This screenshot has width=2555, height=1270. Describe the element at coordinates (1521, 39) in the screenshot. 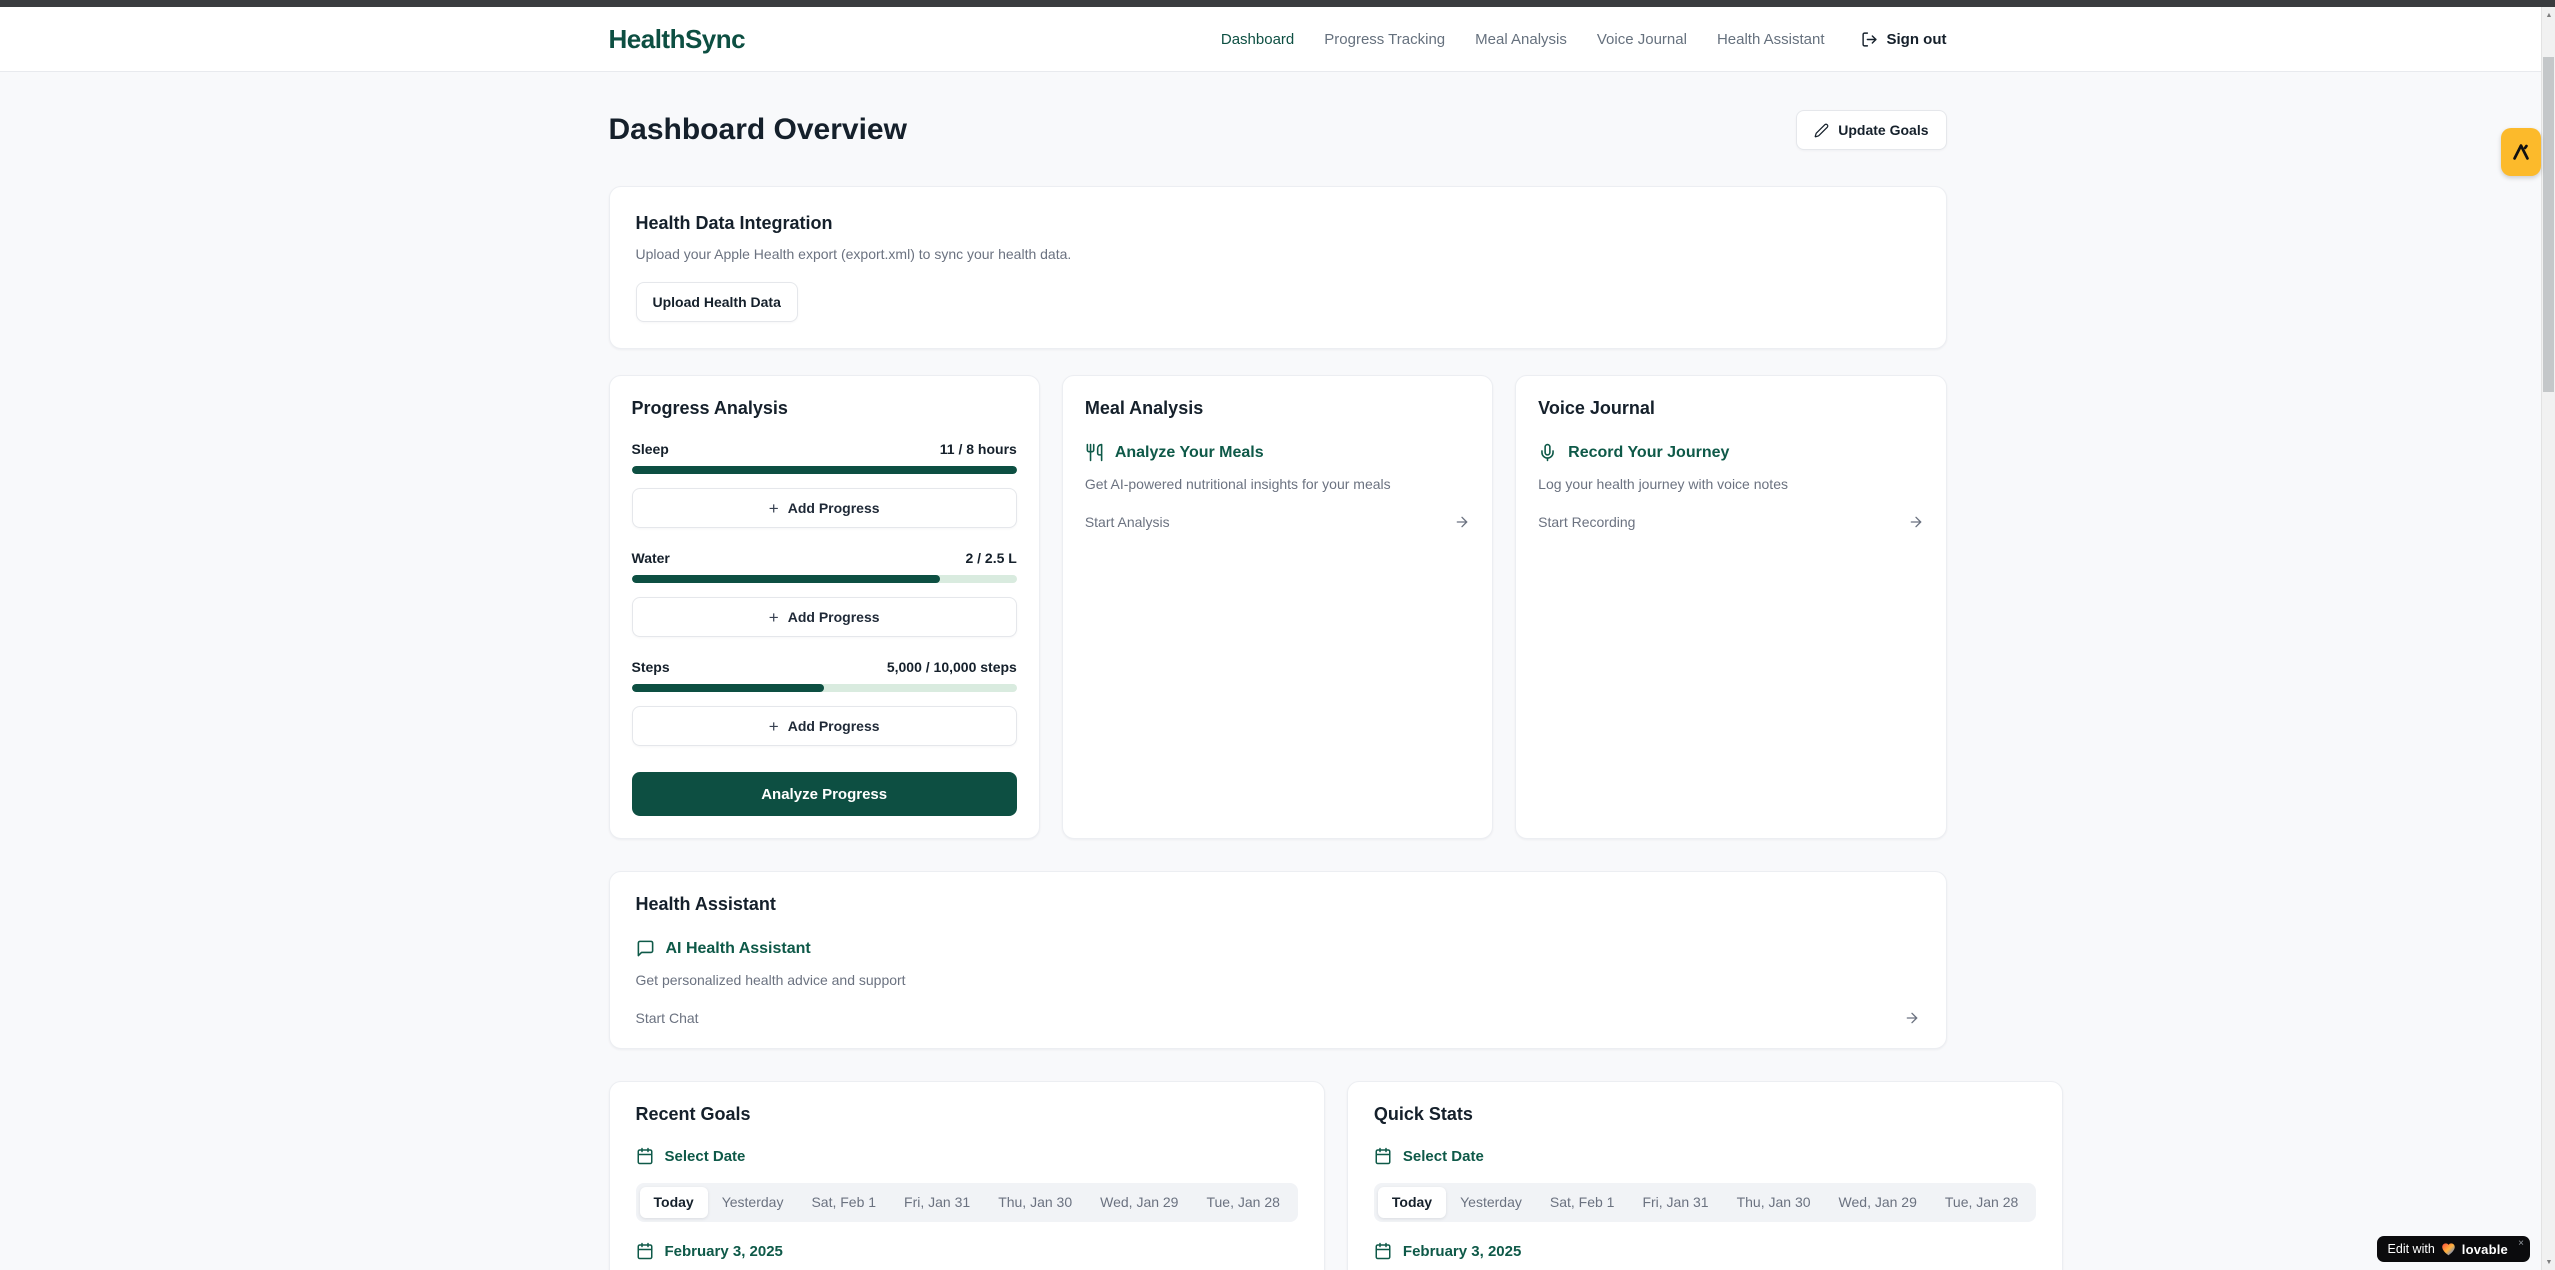

I see `nav-meal-analysis: Meal Analysis` at that location.